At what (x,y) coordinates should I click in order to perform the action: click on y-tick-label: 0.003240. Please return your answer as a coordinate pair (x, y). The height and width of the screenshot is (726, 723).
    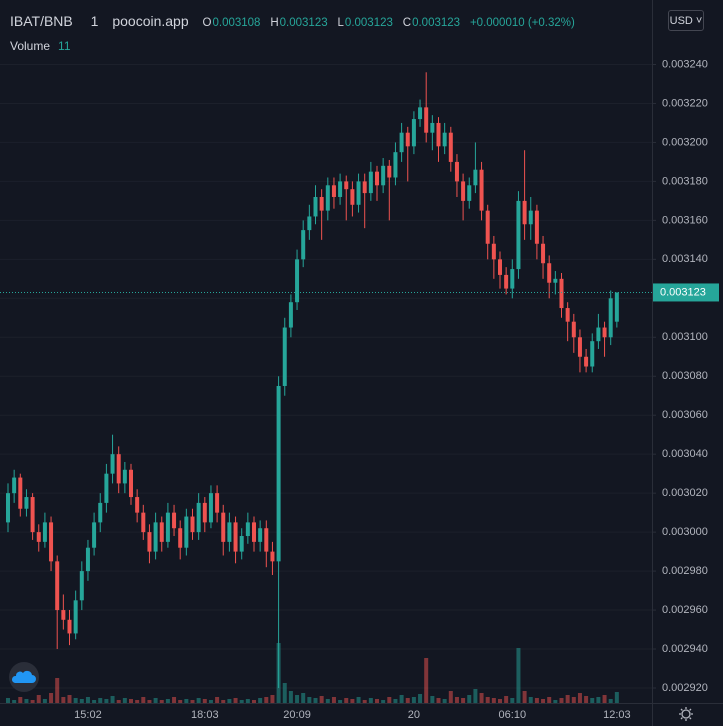
    Looking at the image, I should click on (685, 64).